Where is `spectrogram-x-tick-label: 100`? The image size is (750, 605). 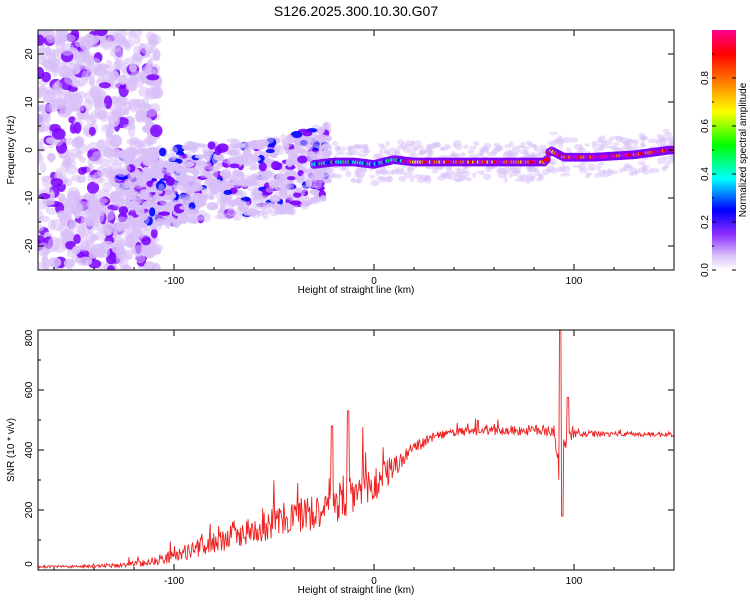
spectrogram-x-tick-label: 100 is located at coordinates (574, 281).